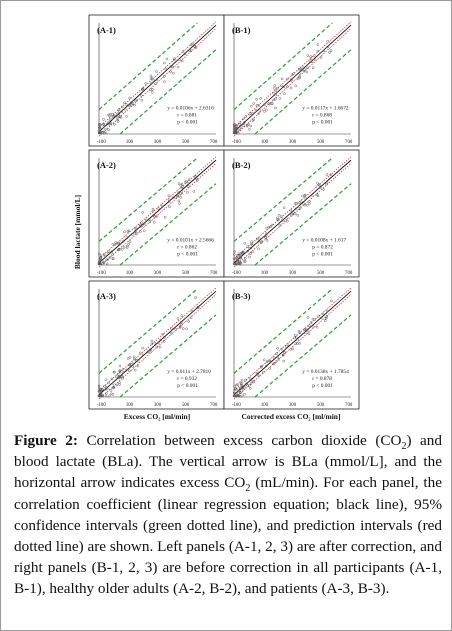  Describe the element at coordinates (157, 416) in the screenshot. I see `x-axis-label-left: Excess CO₂ [ml/min]` at that location.